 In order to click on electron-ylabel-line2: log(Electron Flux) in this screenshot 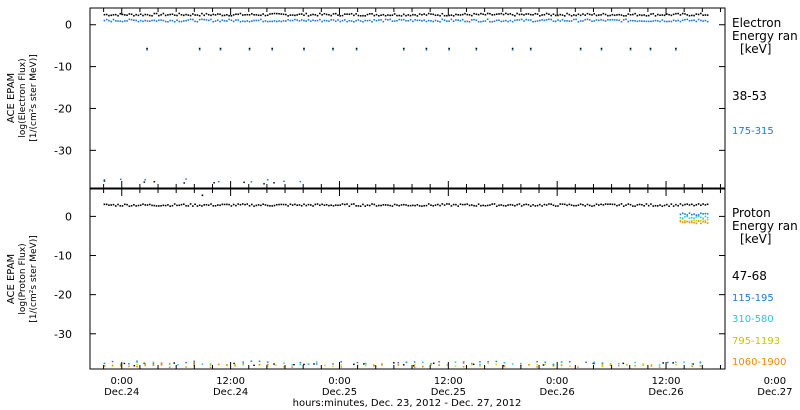, I will do `click(23, 97)`.